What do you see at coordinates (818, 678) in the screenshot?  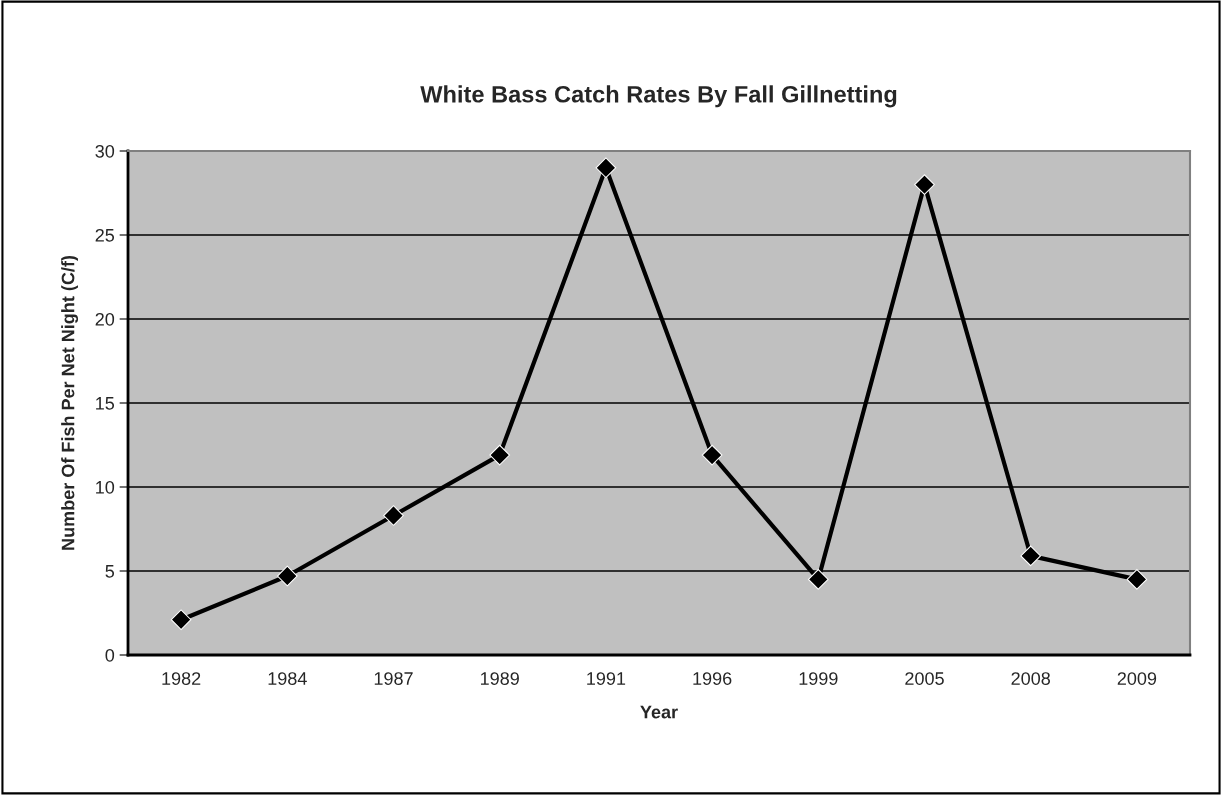 I see `x-tick-label: 1999` at bounding box center [818, 678].